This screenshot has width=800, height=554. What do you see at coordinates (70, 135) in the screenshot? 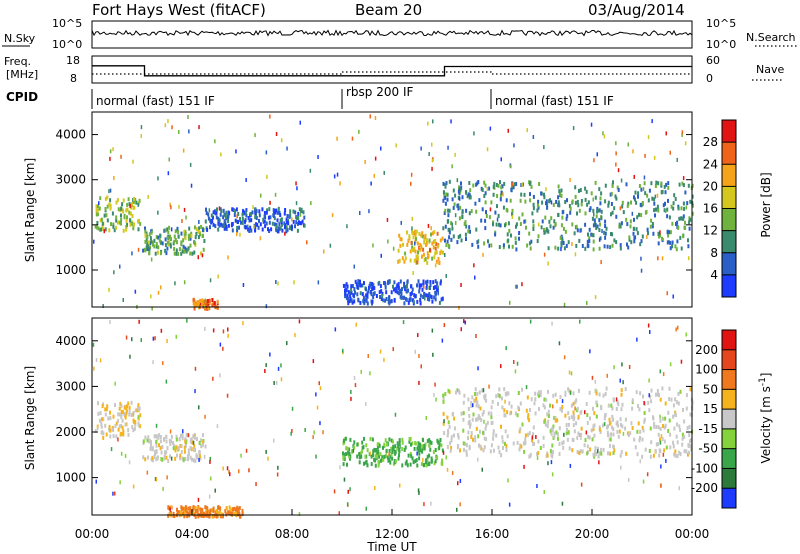
I see `y-tick-label: 4000` at bounding box center [70, 135].